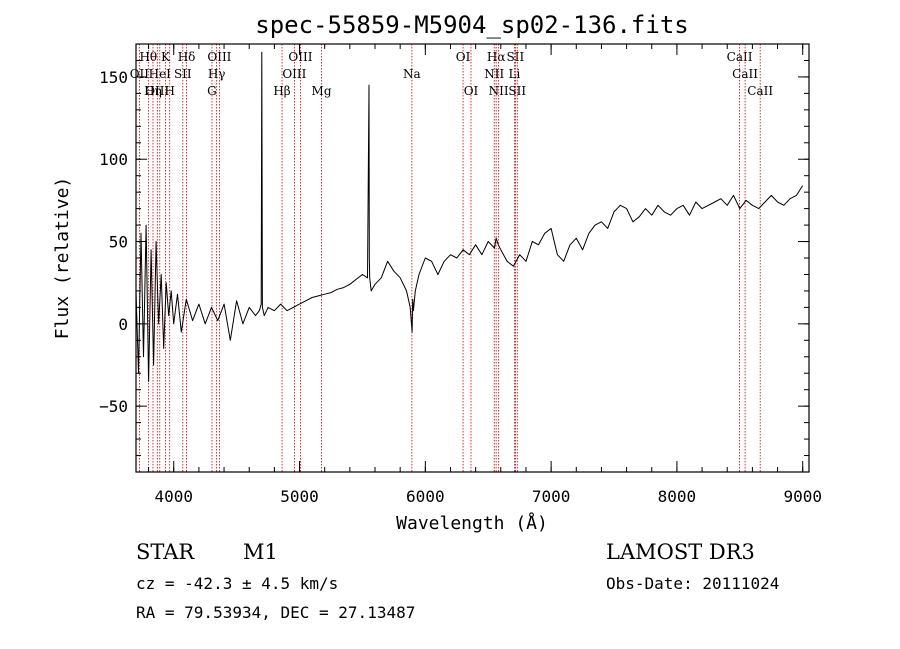 Image resolution: width=900 pixels, height=649 pixels. What do you see at coordinates (169, 91) in the screenshot?
I see `spectral-line-label: H` at bounding box center [169, 91].